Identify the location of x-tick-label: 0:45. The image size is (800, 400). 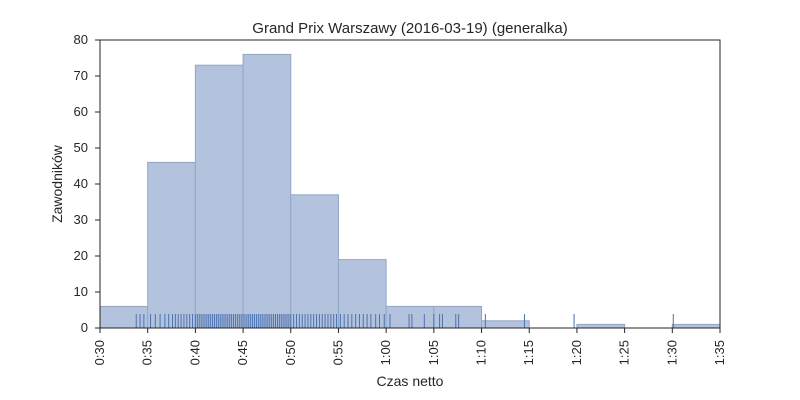
(242, 352).